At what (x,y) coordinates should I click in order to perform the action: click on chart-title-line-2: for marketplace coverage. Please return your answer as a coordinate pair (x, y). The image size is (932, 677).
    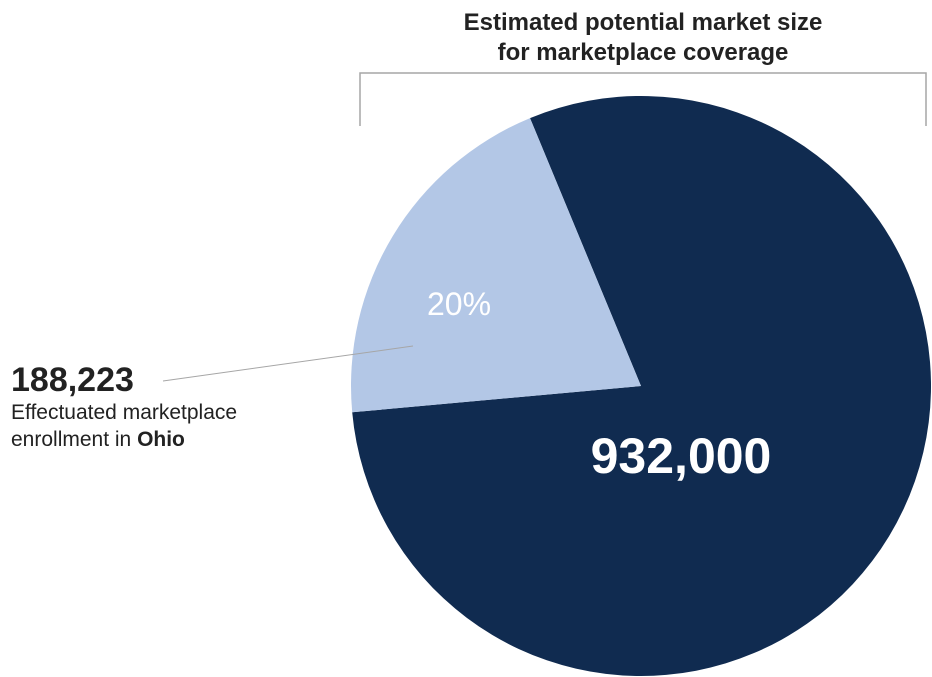
    Looking at the image, I should click on (643, 52).